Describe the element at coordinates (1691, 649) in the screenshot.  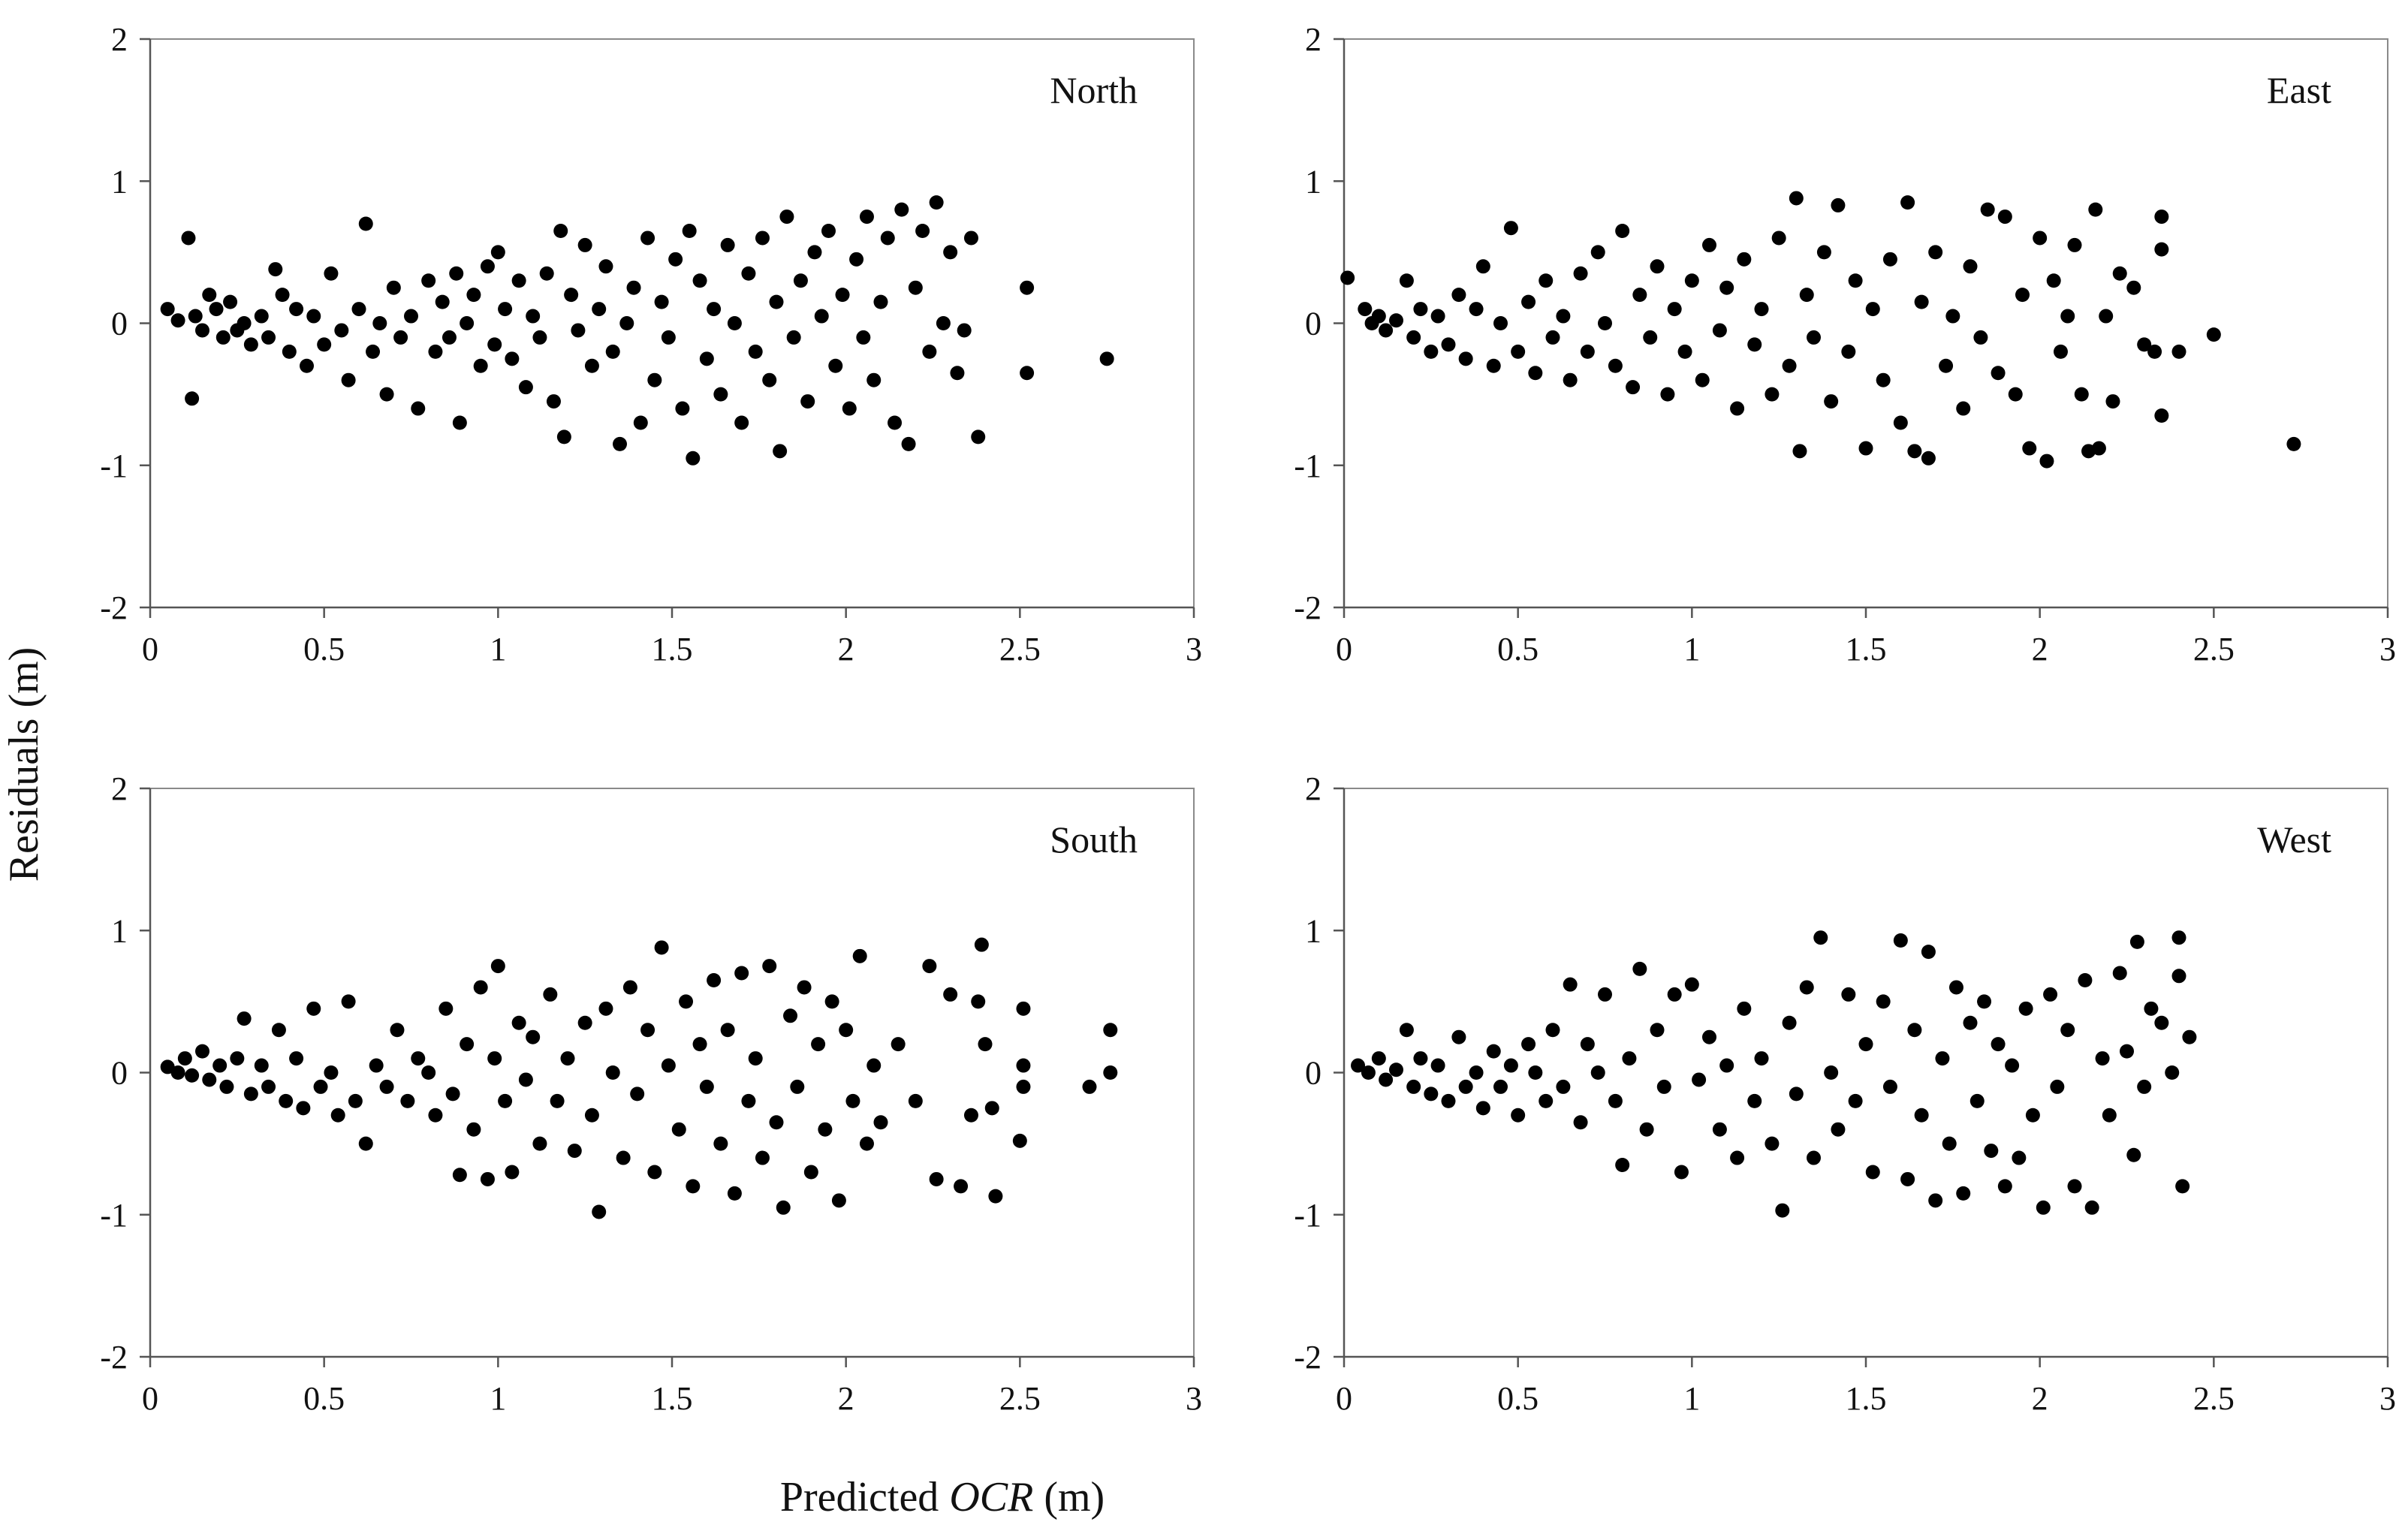
I see `x-tick-label-east: 1` at that location.